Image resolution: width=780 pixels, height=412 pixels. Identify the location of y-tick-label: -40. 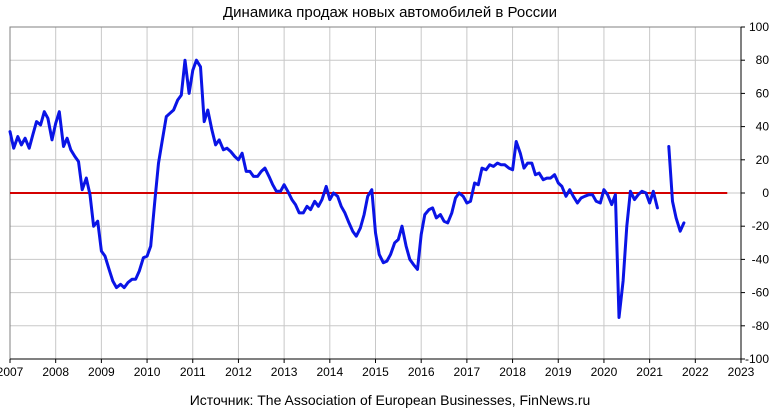
(761, 259).